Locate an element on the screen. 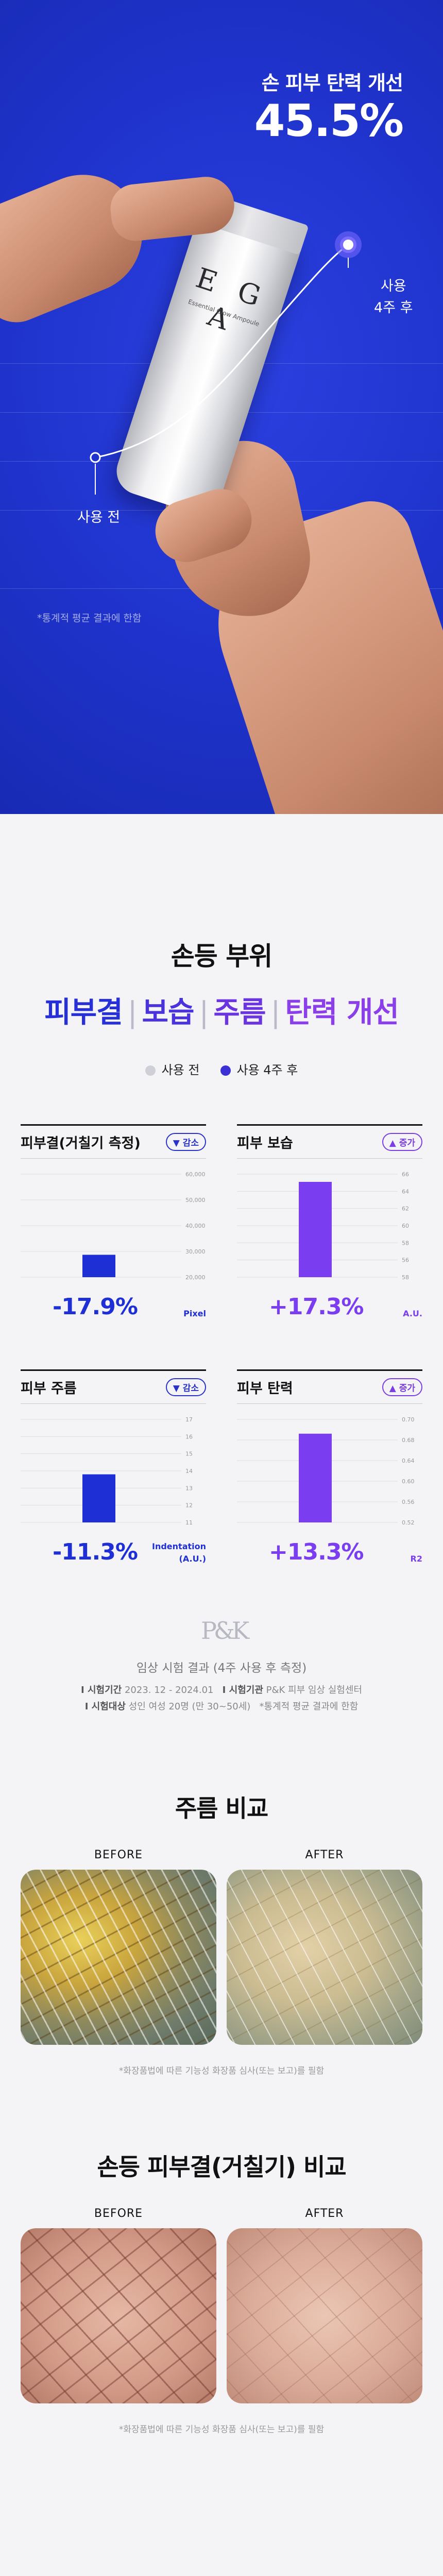 The height and width of the screenshot is (2576, 443). chart-title: 피부 보습 is located at coordinates (265, 1143).